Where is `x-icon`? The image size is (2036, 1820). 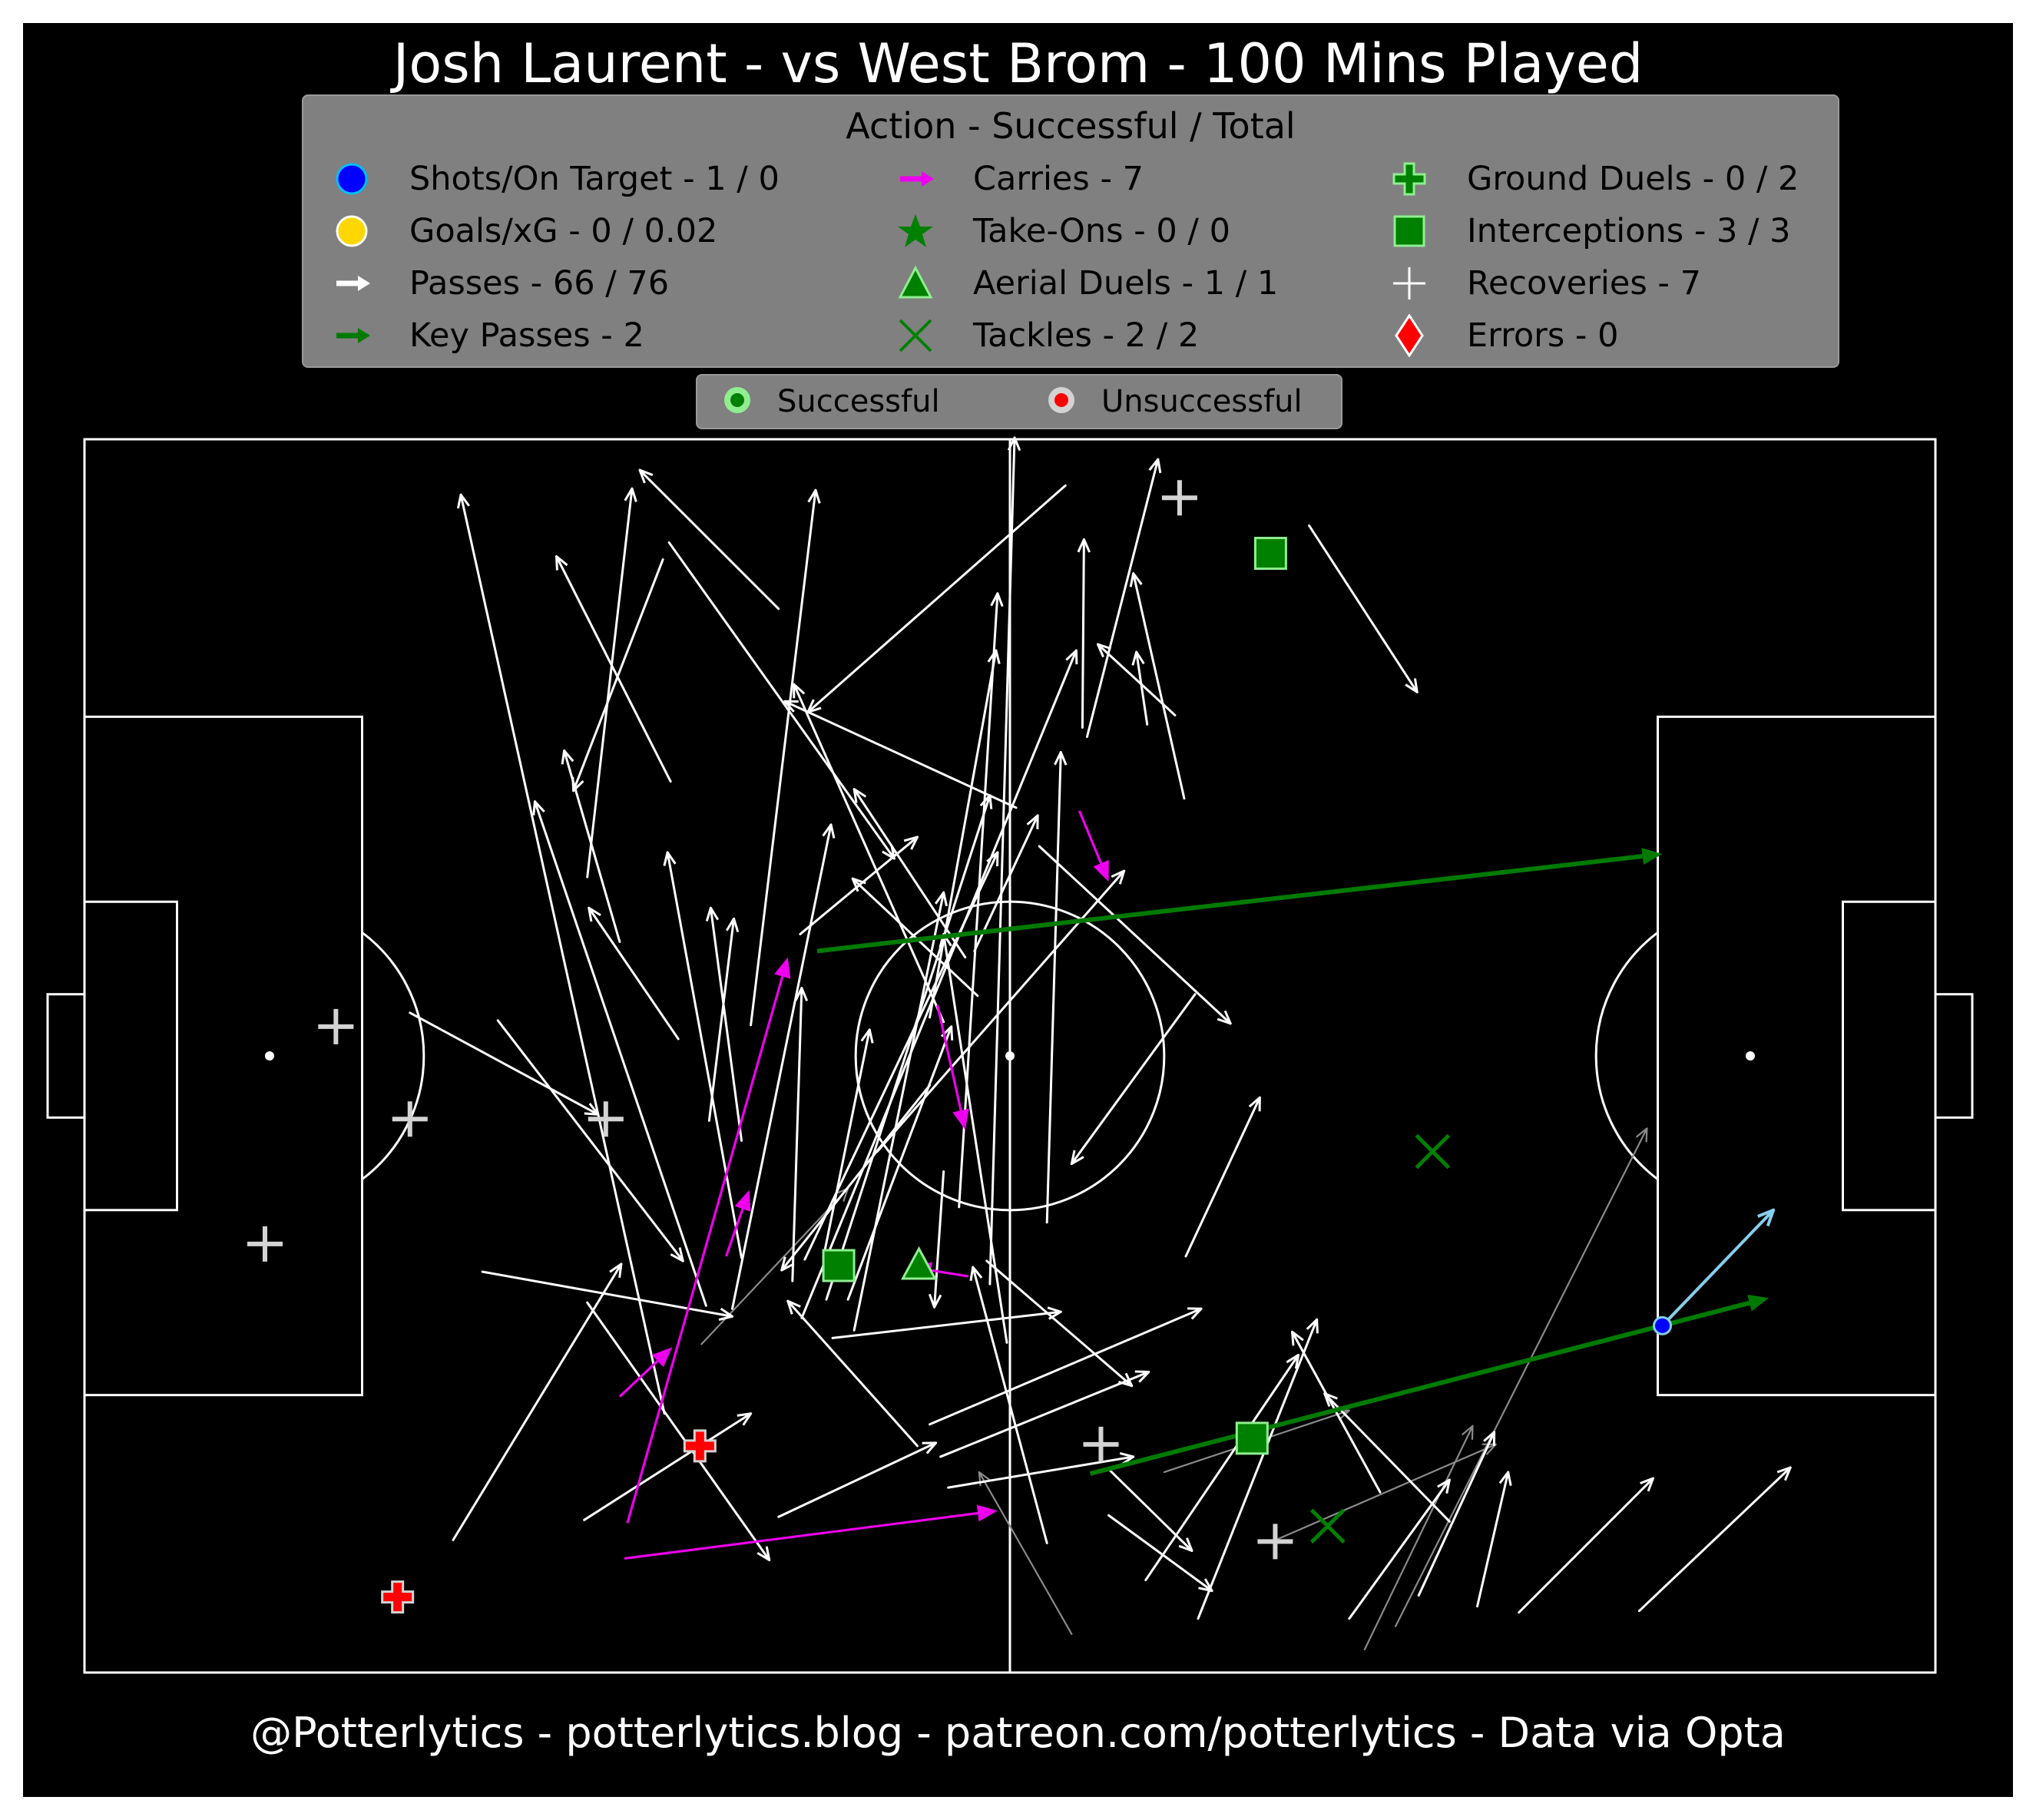
x-icon is located at coordinates (915, 336).